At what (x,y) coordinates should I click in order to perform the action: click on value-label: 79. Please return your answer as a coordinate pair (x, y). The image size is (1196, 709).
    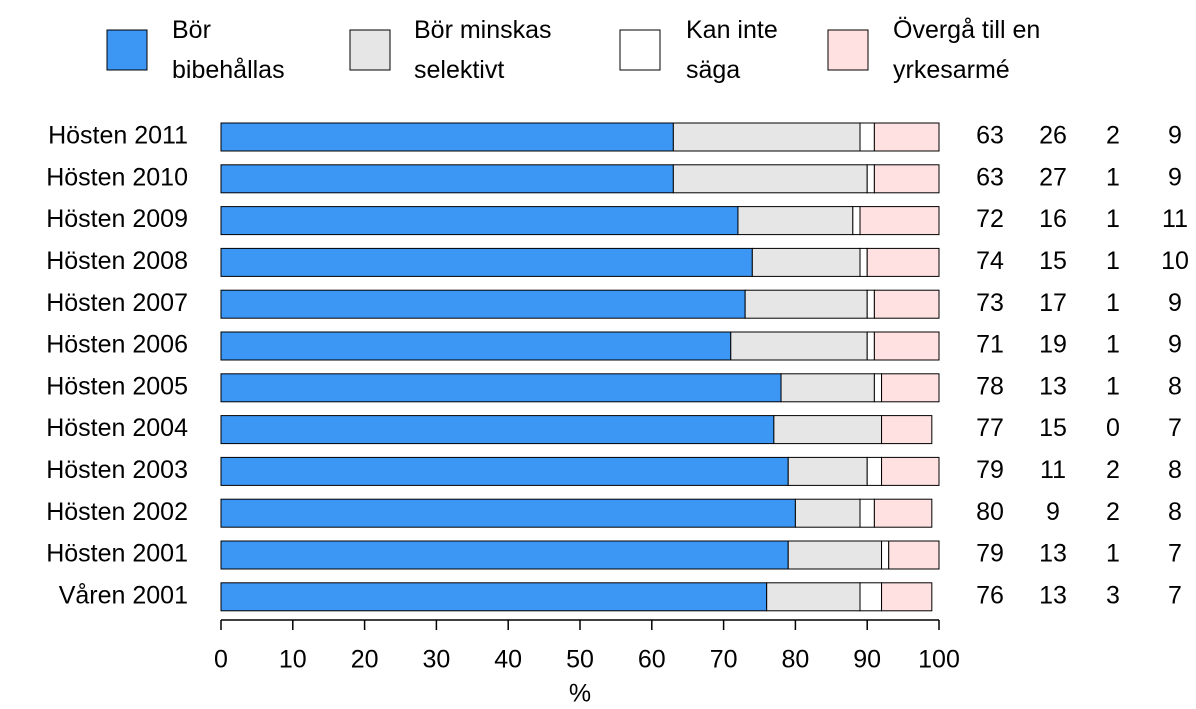
    Looking at the image, I should click on (990, 470).